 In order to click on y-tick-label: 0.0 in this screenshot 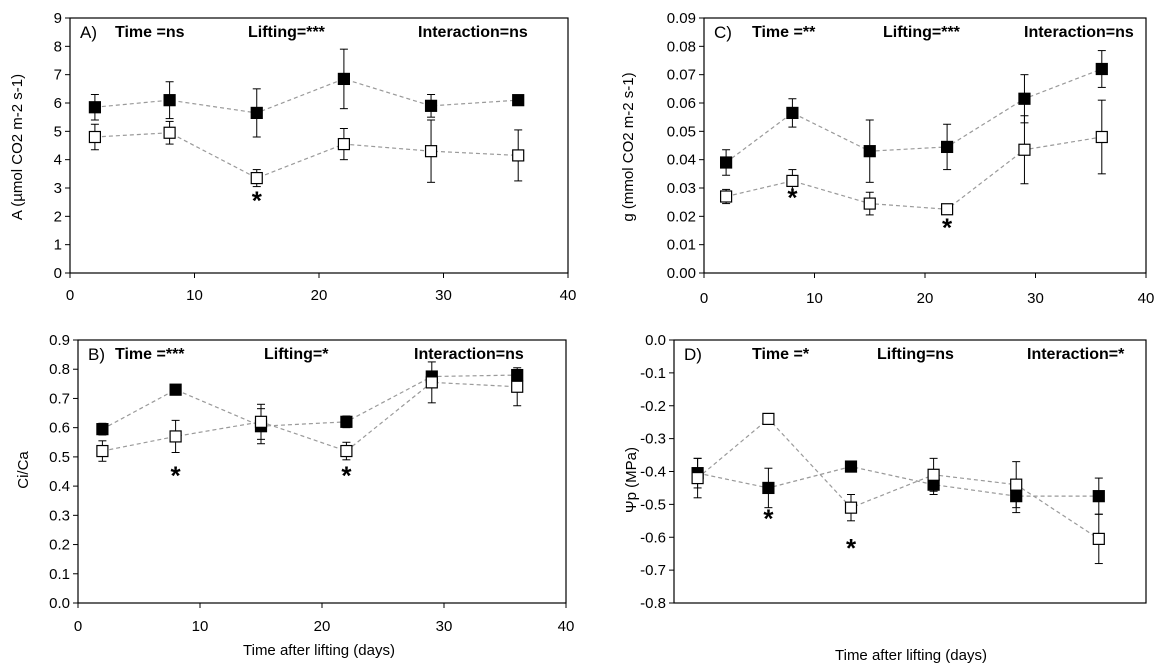, I will do `click(655, 340)`.